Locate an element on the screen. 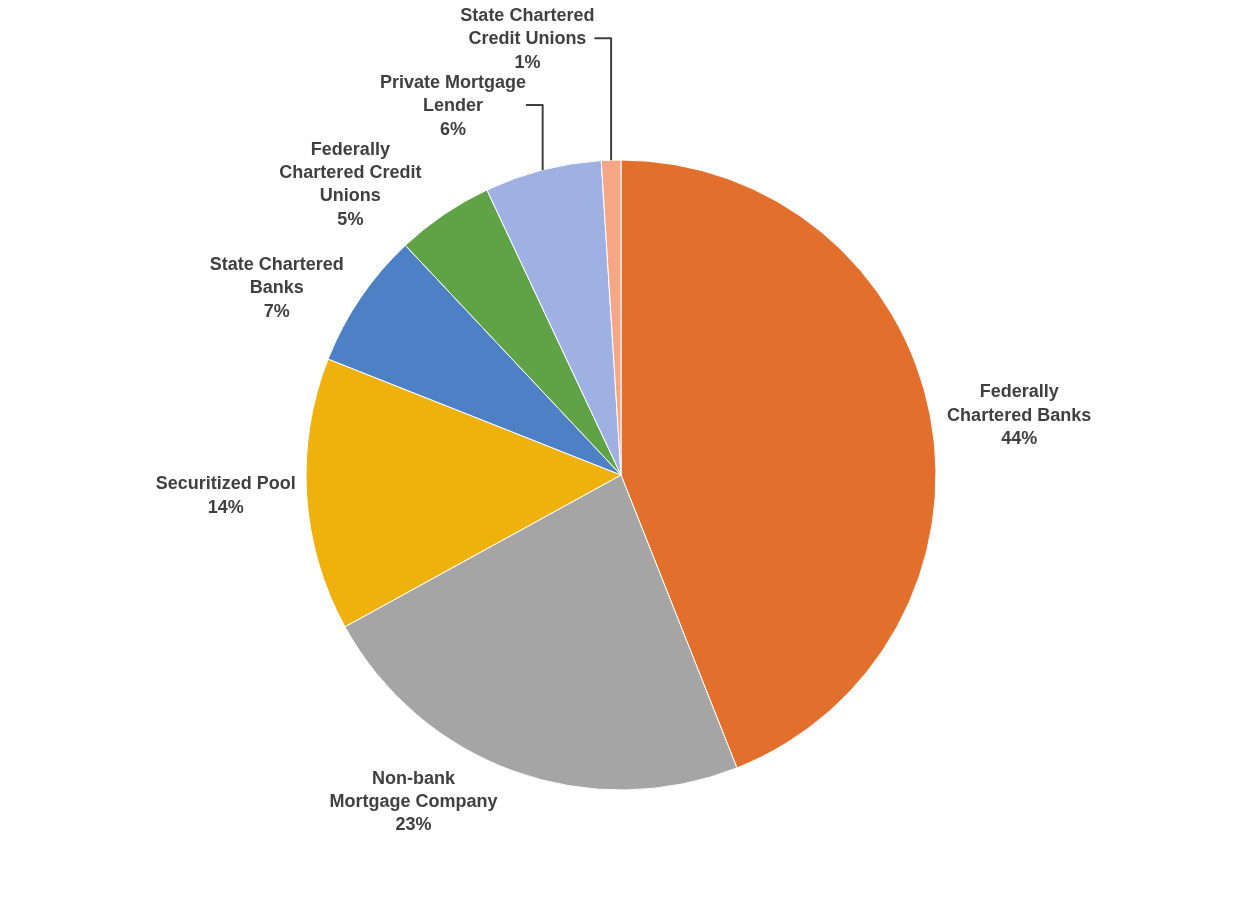 This screenshot has height=910, width=1247. slice-label: Federally Chartered Banks is located at coordinates (1019, 403).